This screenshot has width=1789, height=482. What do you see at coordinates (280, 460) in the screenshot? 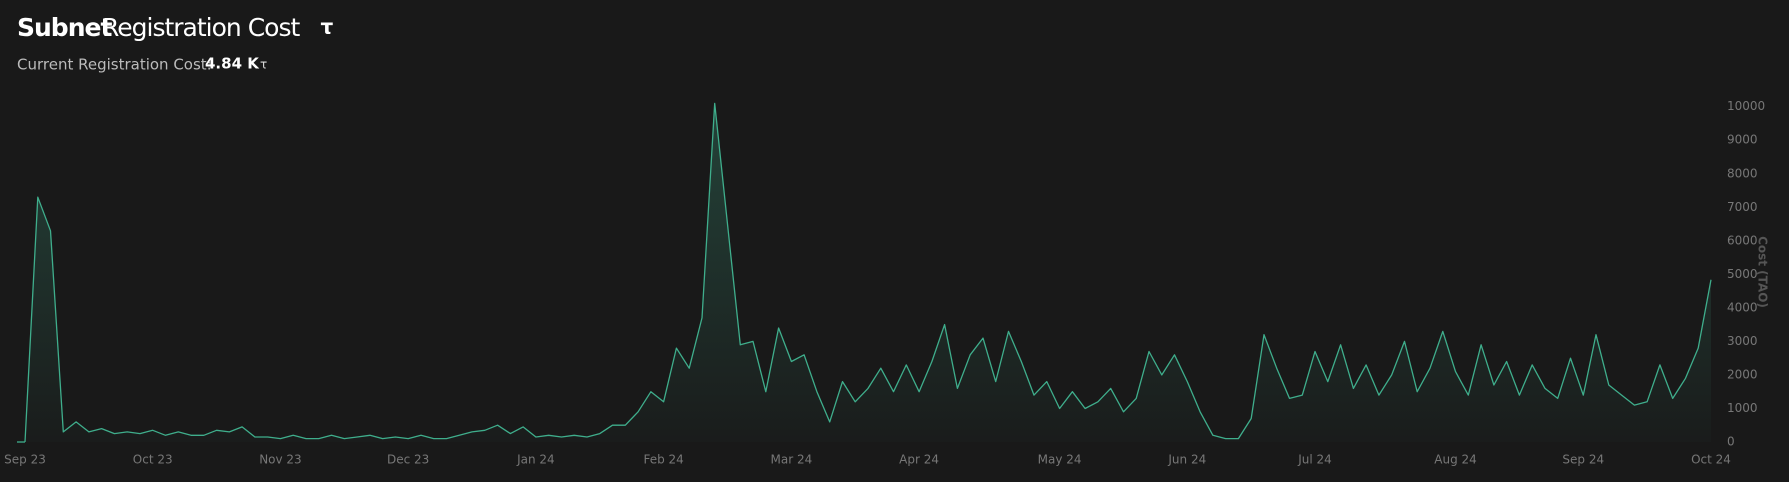
I see `x-tick-label: Nov 23` at bounding box center [280, 460].